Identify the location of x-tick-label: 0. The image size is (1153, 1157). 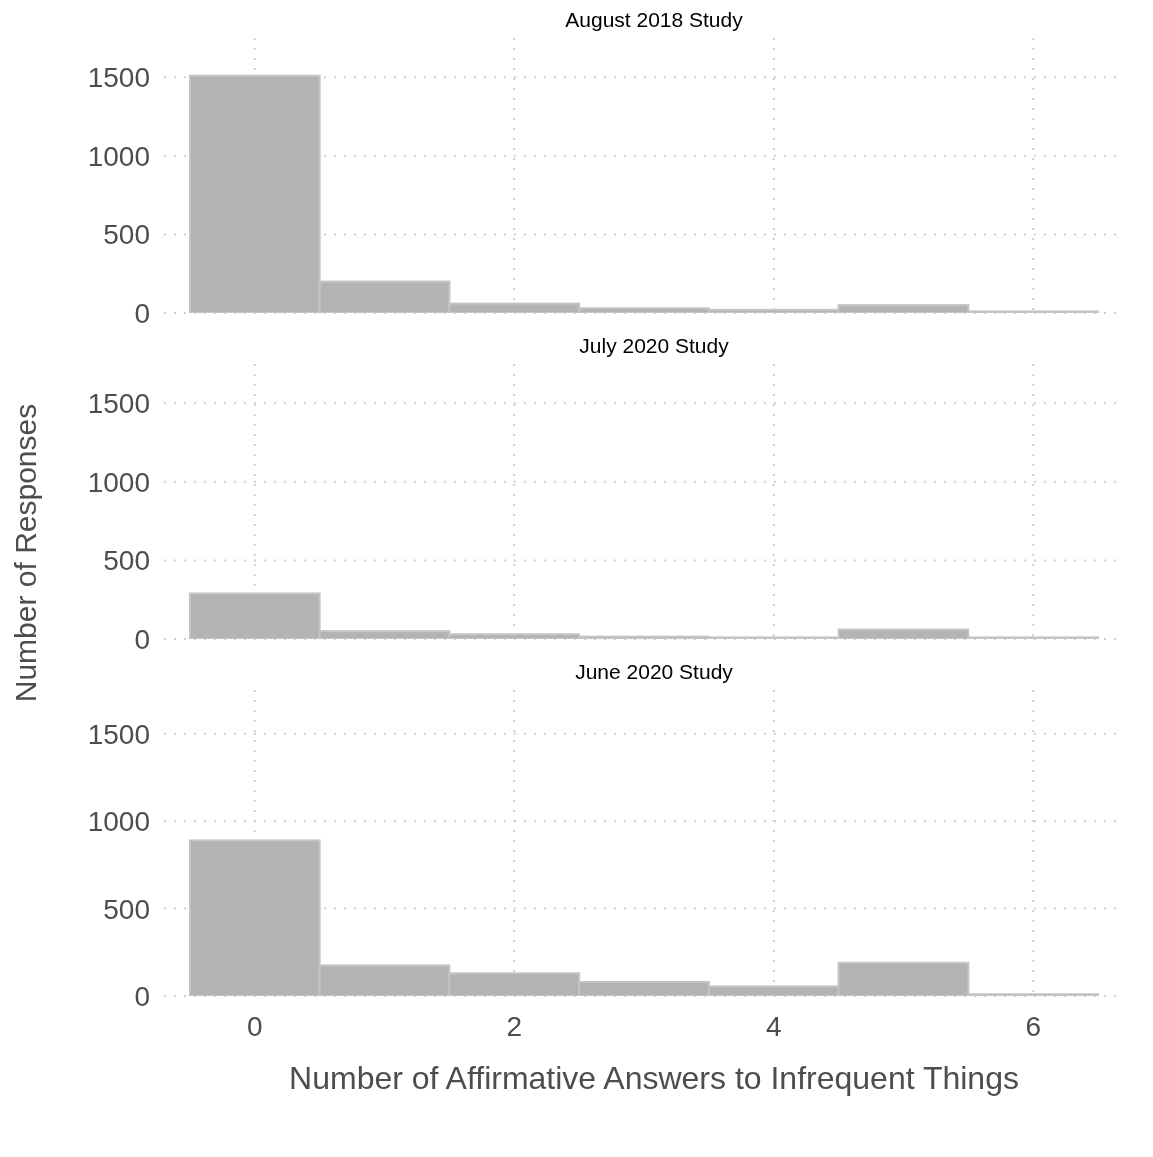
(255, 1026).